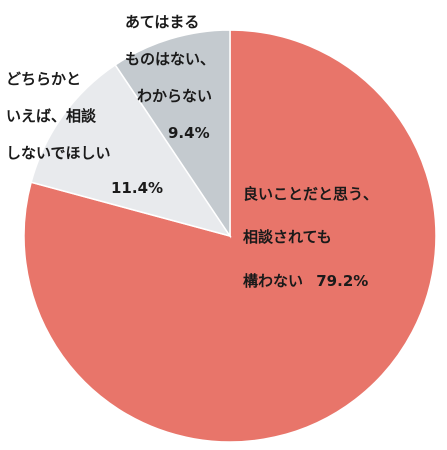  Describe the element at coordinates (84, 133) in the screenshot. I see `slice-label-1: どちらかと いえば、相談 しないでほしい 11.4%` at that location.